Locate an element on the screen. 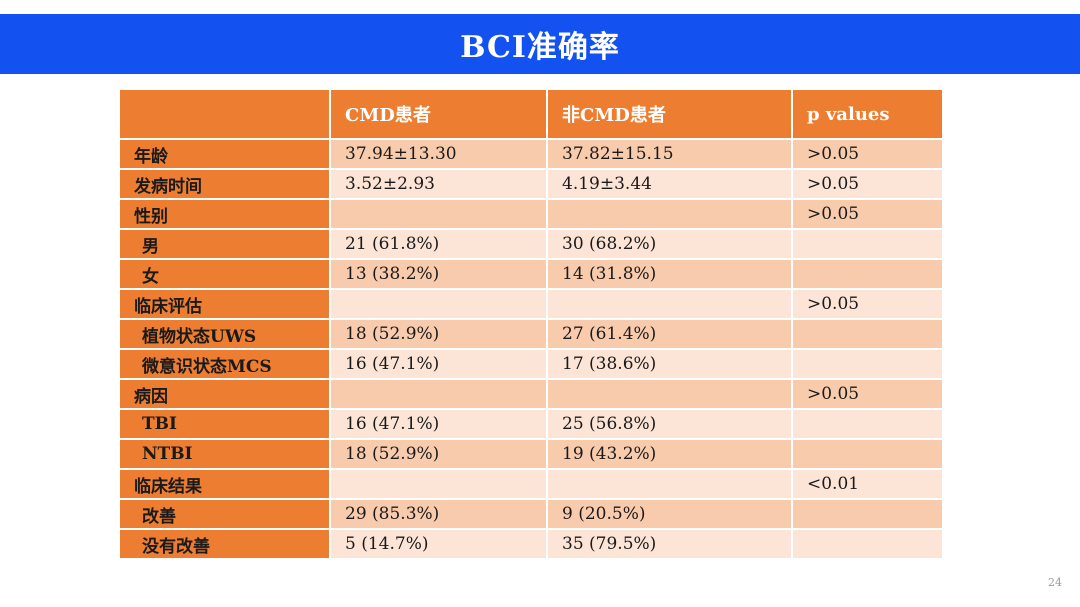  row-label: 临床结果 is located at coordinates (224, 484).